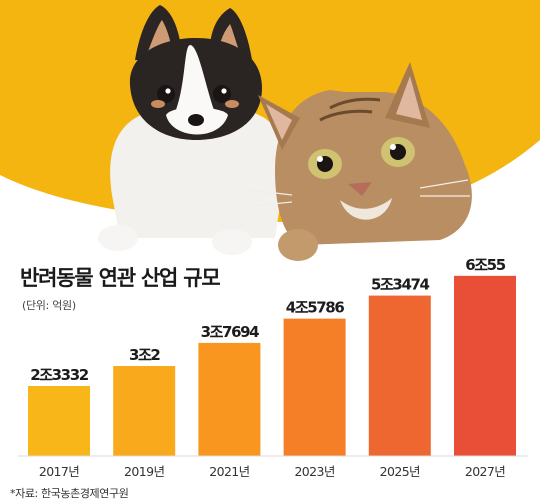  Describe the element at coordinates (314, 387) in the screenshot. I see `bar-2023년` at that location.